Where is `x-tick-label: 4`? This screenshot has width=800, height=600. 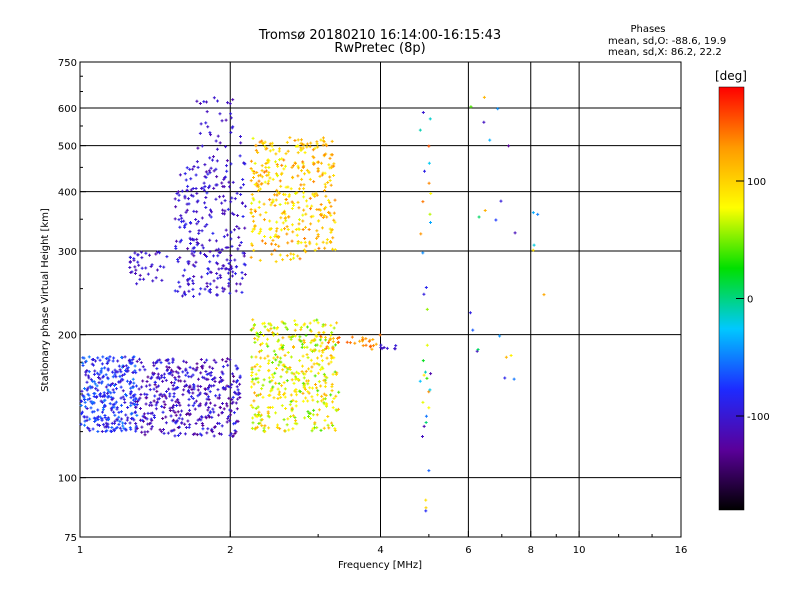 x-tick-label: 4 is located at coordinates (380, 550).